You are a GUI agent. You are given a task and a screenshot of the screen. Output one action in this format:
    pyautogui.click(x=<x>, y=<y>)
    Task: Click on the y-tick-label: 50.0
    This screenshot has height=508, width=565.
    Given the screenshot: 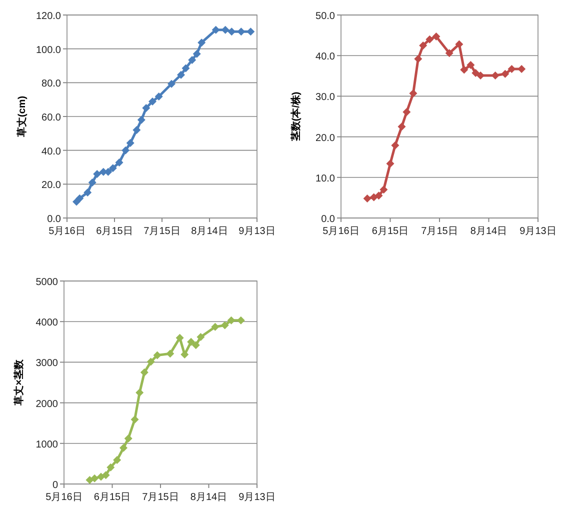 What is the action you would take?
    pyautogui.click(x=326, y=16)
    